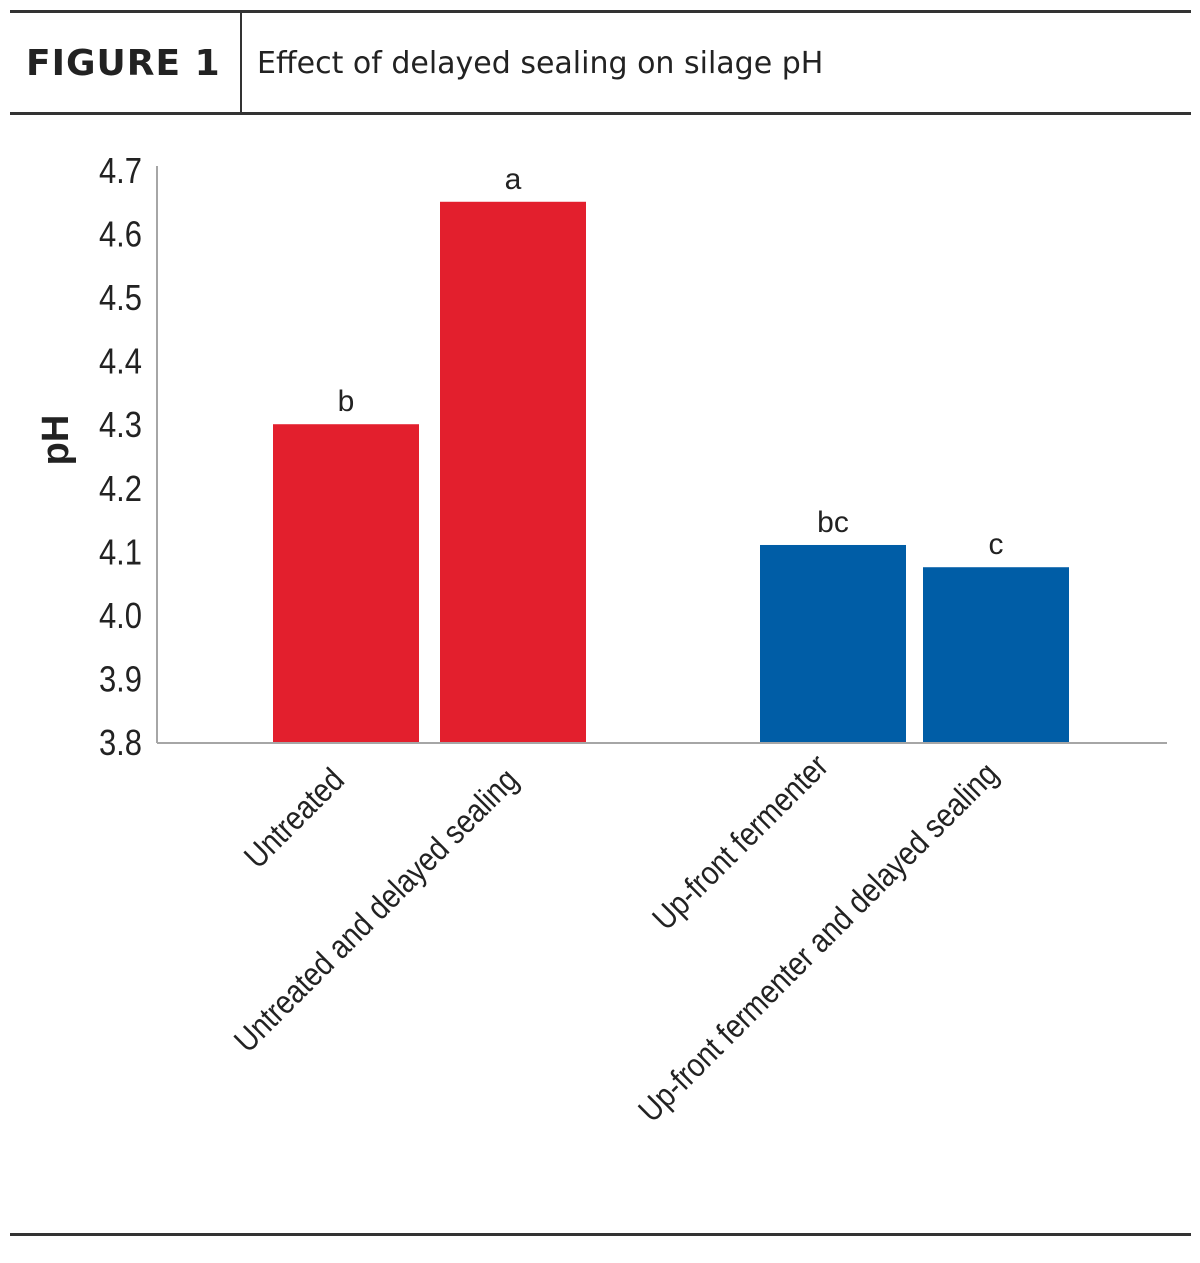 This screenshot has height=1263, width=1200. Describe the element at coordinates (740, 842) in the screenshot. I see `x-tick-label: Up-front fermenter` at that location.